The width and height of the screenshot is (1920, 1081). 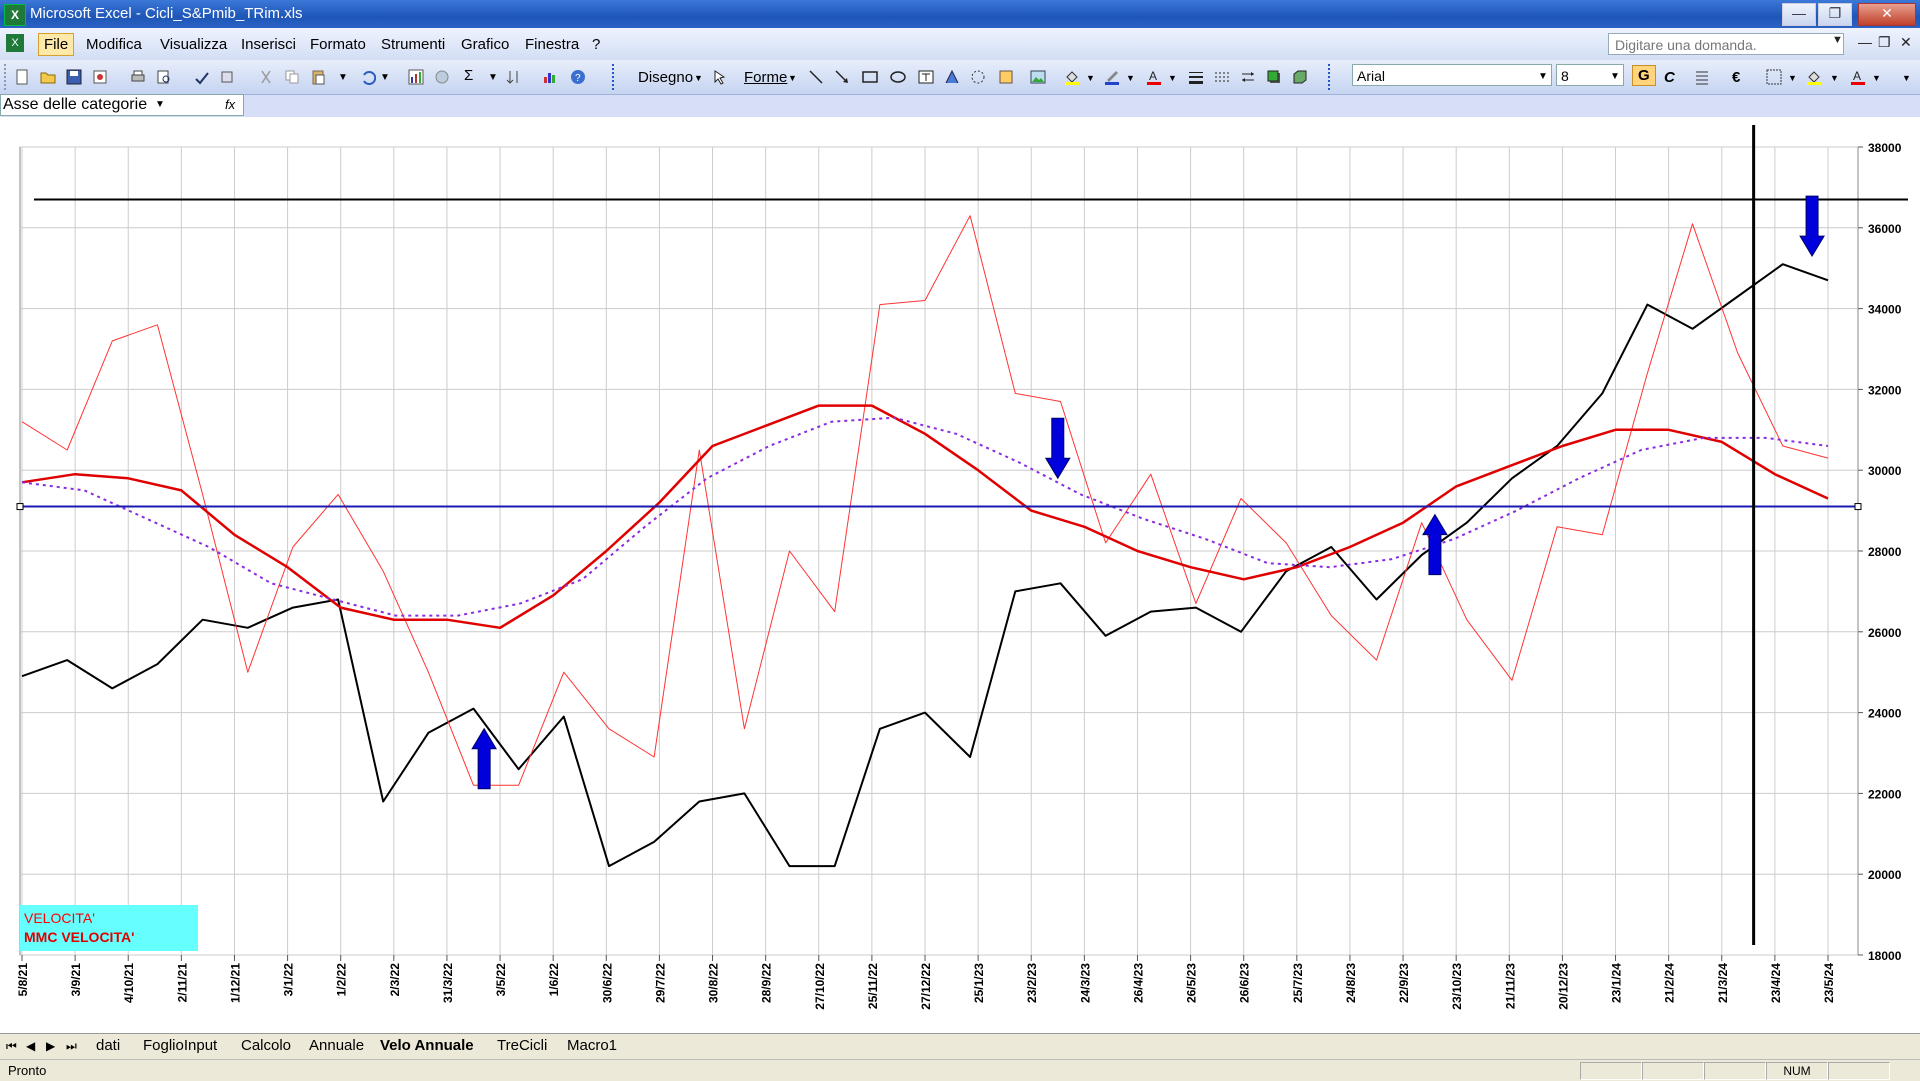 What do you see at coordinates (230, 104) in the screenshot?
I see `fx-icon: fx` at bounding box center [230, 104].